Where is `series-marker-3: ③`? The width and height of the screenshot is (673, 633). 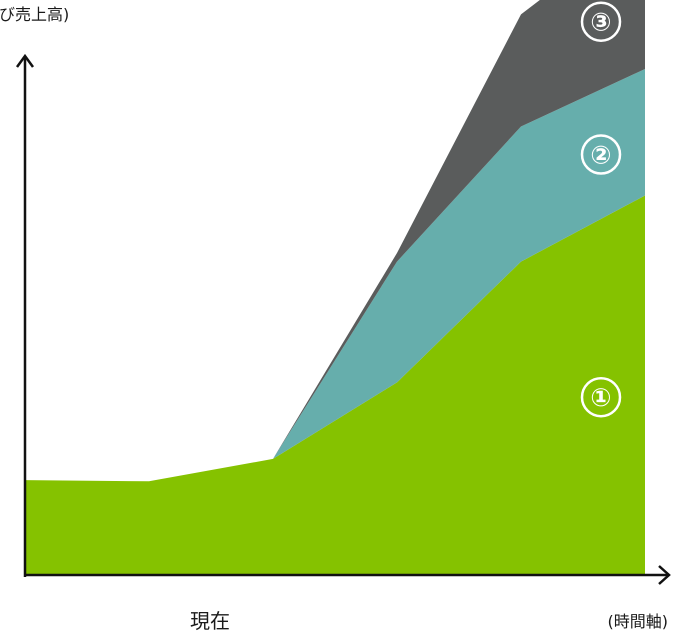
series-marker-3: ③ is located at coordinates (601, 21).